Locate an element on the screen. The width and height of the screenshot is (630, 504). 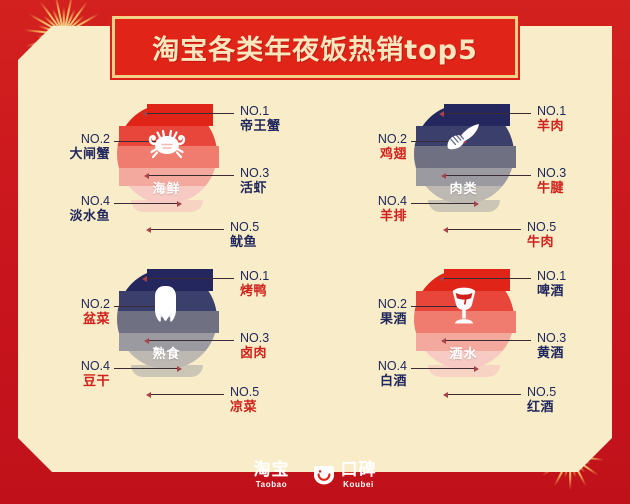
logo-koubei-en: Koubei is located at coordinates (358, 484).